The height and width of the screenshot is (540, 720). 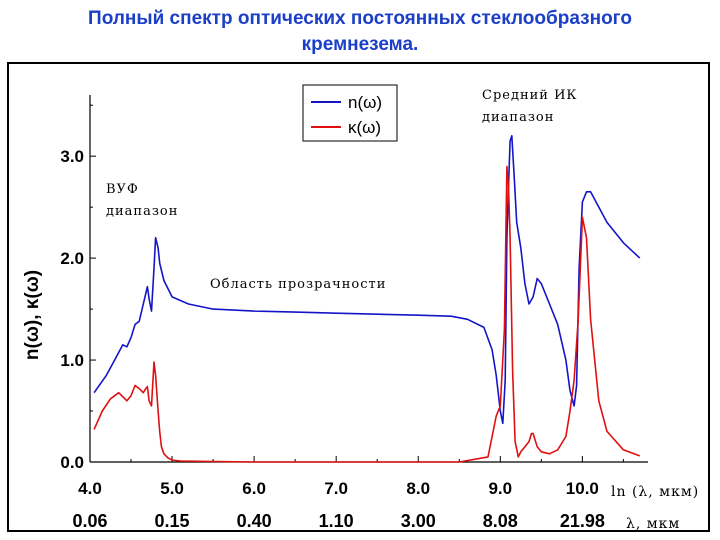 What do you see at coordinates (254, 521) in the screenshot?
I see `x-secondary-tick-label: 0.40` at bounding box center [254, 521].